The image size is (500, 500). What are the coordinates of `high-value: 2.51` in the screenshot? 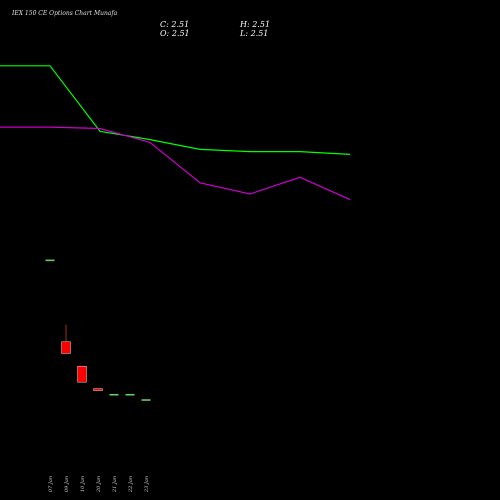 It's located at (261, 24).